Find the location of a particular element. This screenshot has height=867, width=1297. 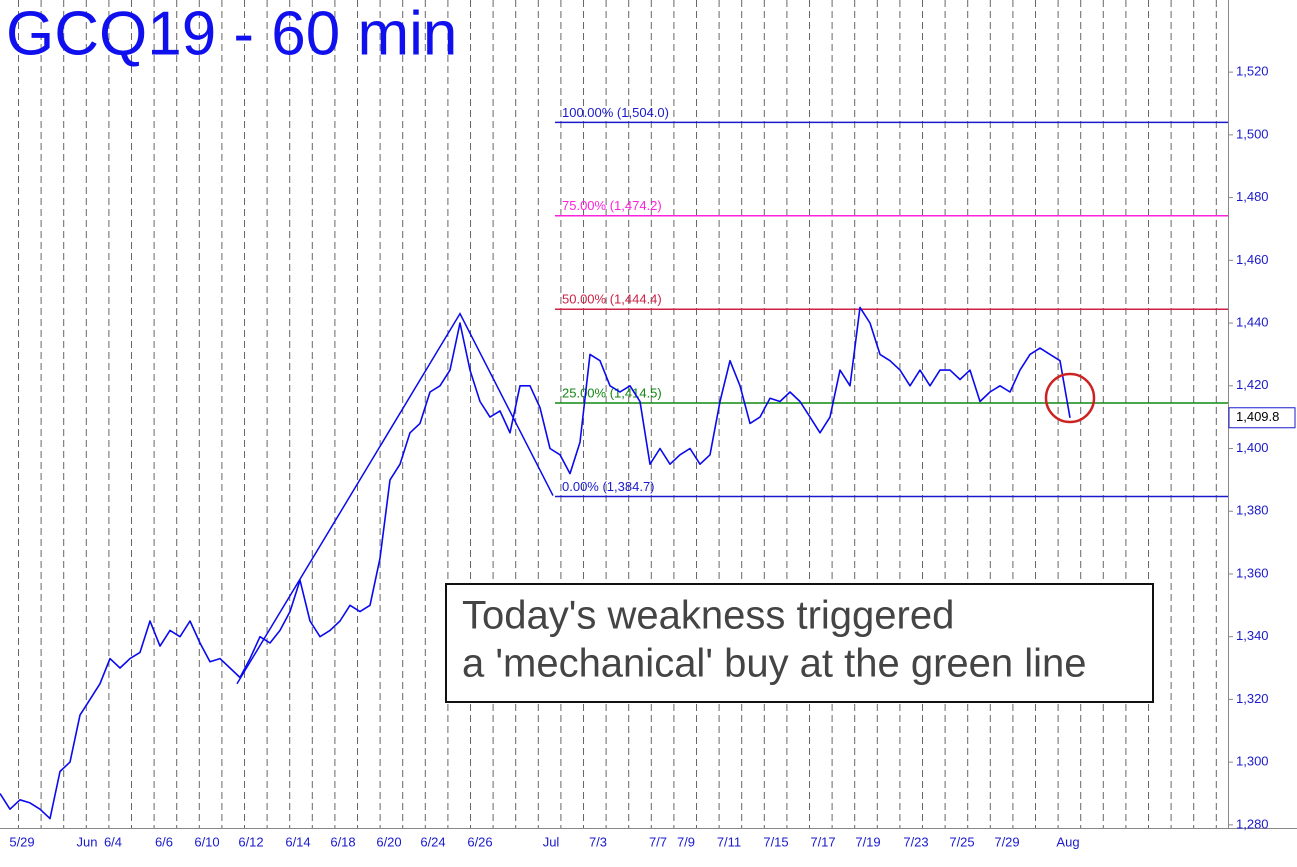

x-tick-label: 7/29 is located at coordinates (1006, 841).